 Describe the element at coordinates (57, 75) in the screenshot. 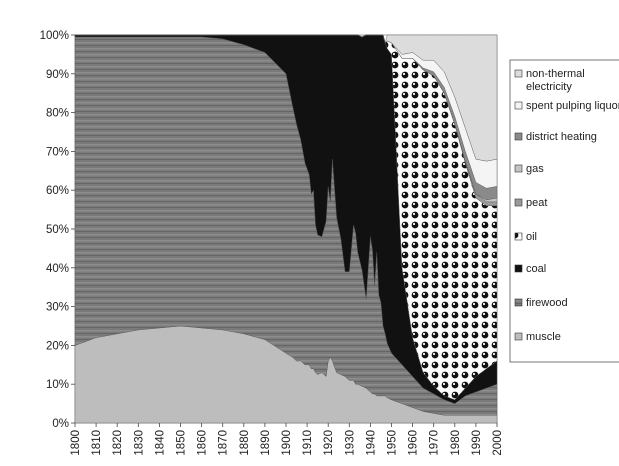

I see `y-tick-label: 90%` at that location.